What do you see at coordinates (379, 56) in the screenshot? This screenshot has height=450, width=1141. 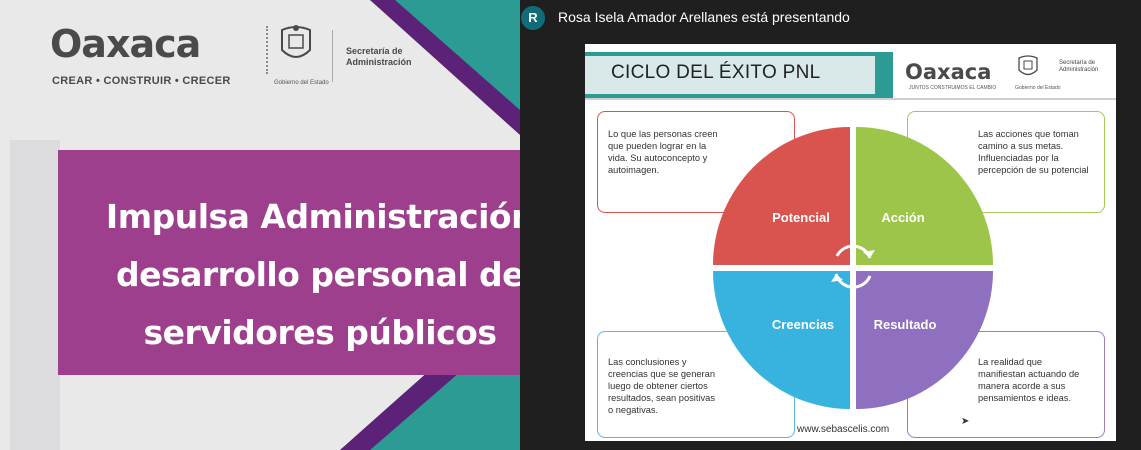 I see `secretaria-label: Secretaría de Administración` at bounding box center [379, 56].